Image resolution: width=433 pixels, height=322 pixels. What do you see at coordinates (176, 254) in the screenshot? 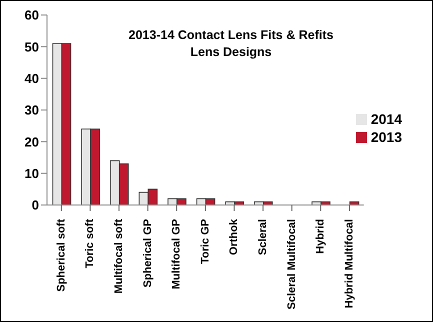
I see `x-tick-label: Multifocal GP` at bounding box center [176, 254].